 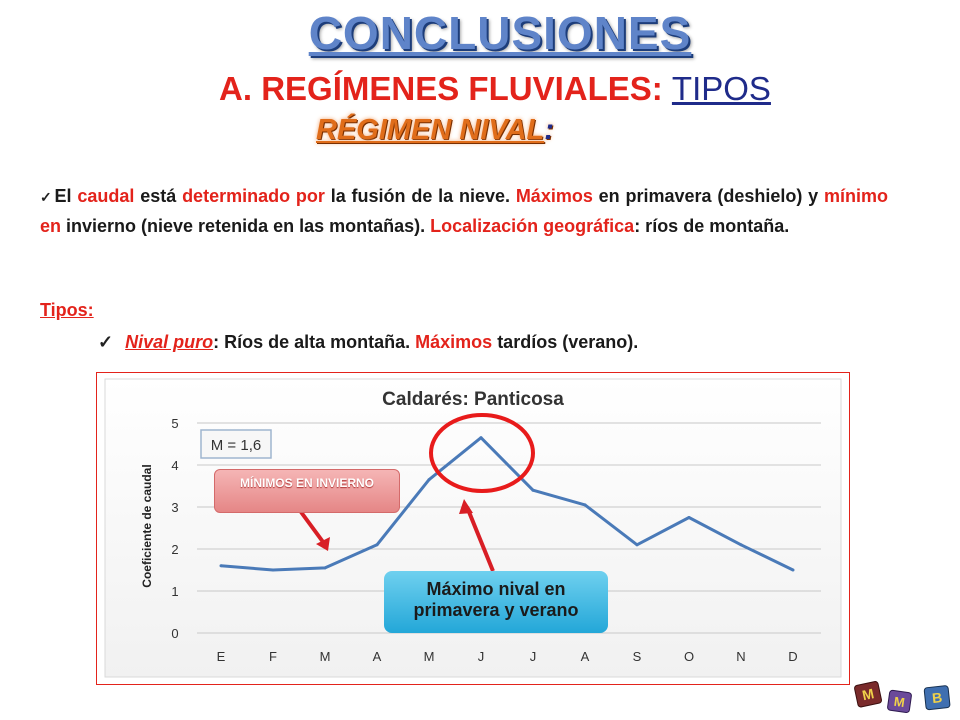 I want to click on para-text: El, so click(x=66, y=196).